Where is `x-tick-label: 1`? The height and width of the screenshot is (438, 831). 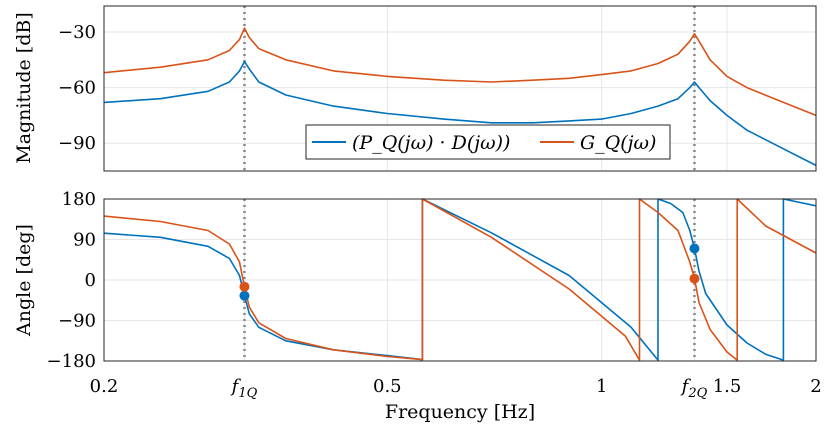
x-tick-label: 1 is located at coordinates (601, 386).